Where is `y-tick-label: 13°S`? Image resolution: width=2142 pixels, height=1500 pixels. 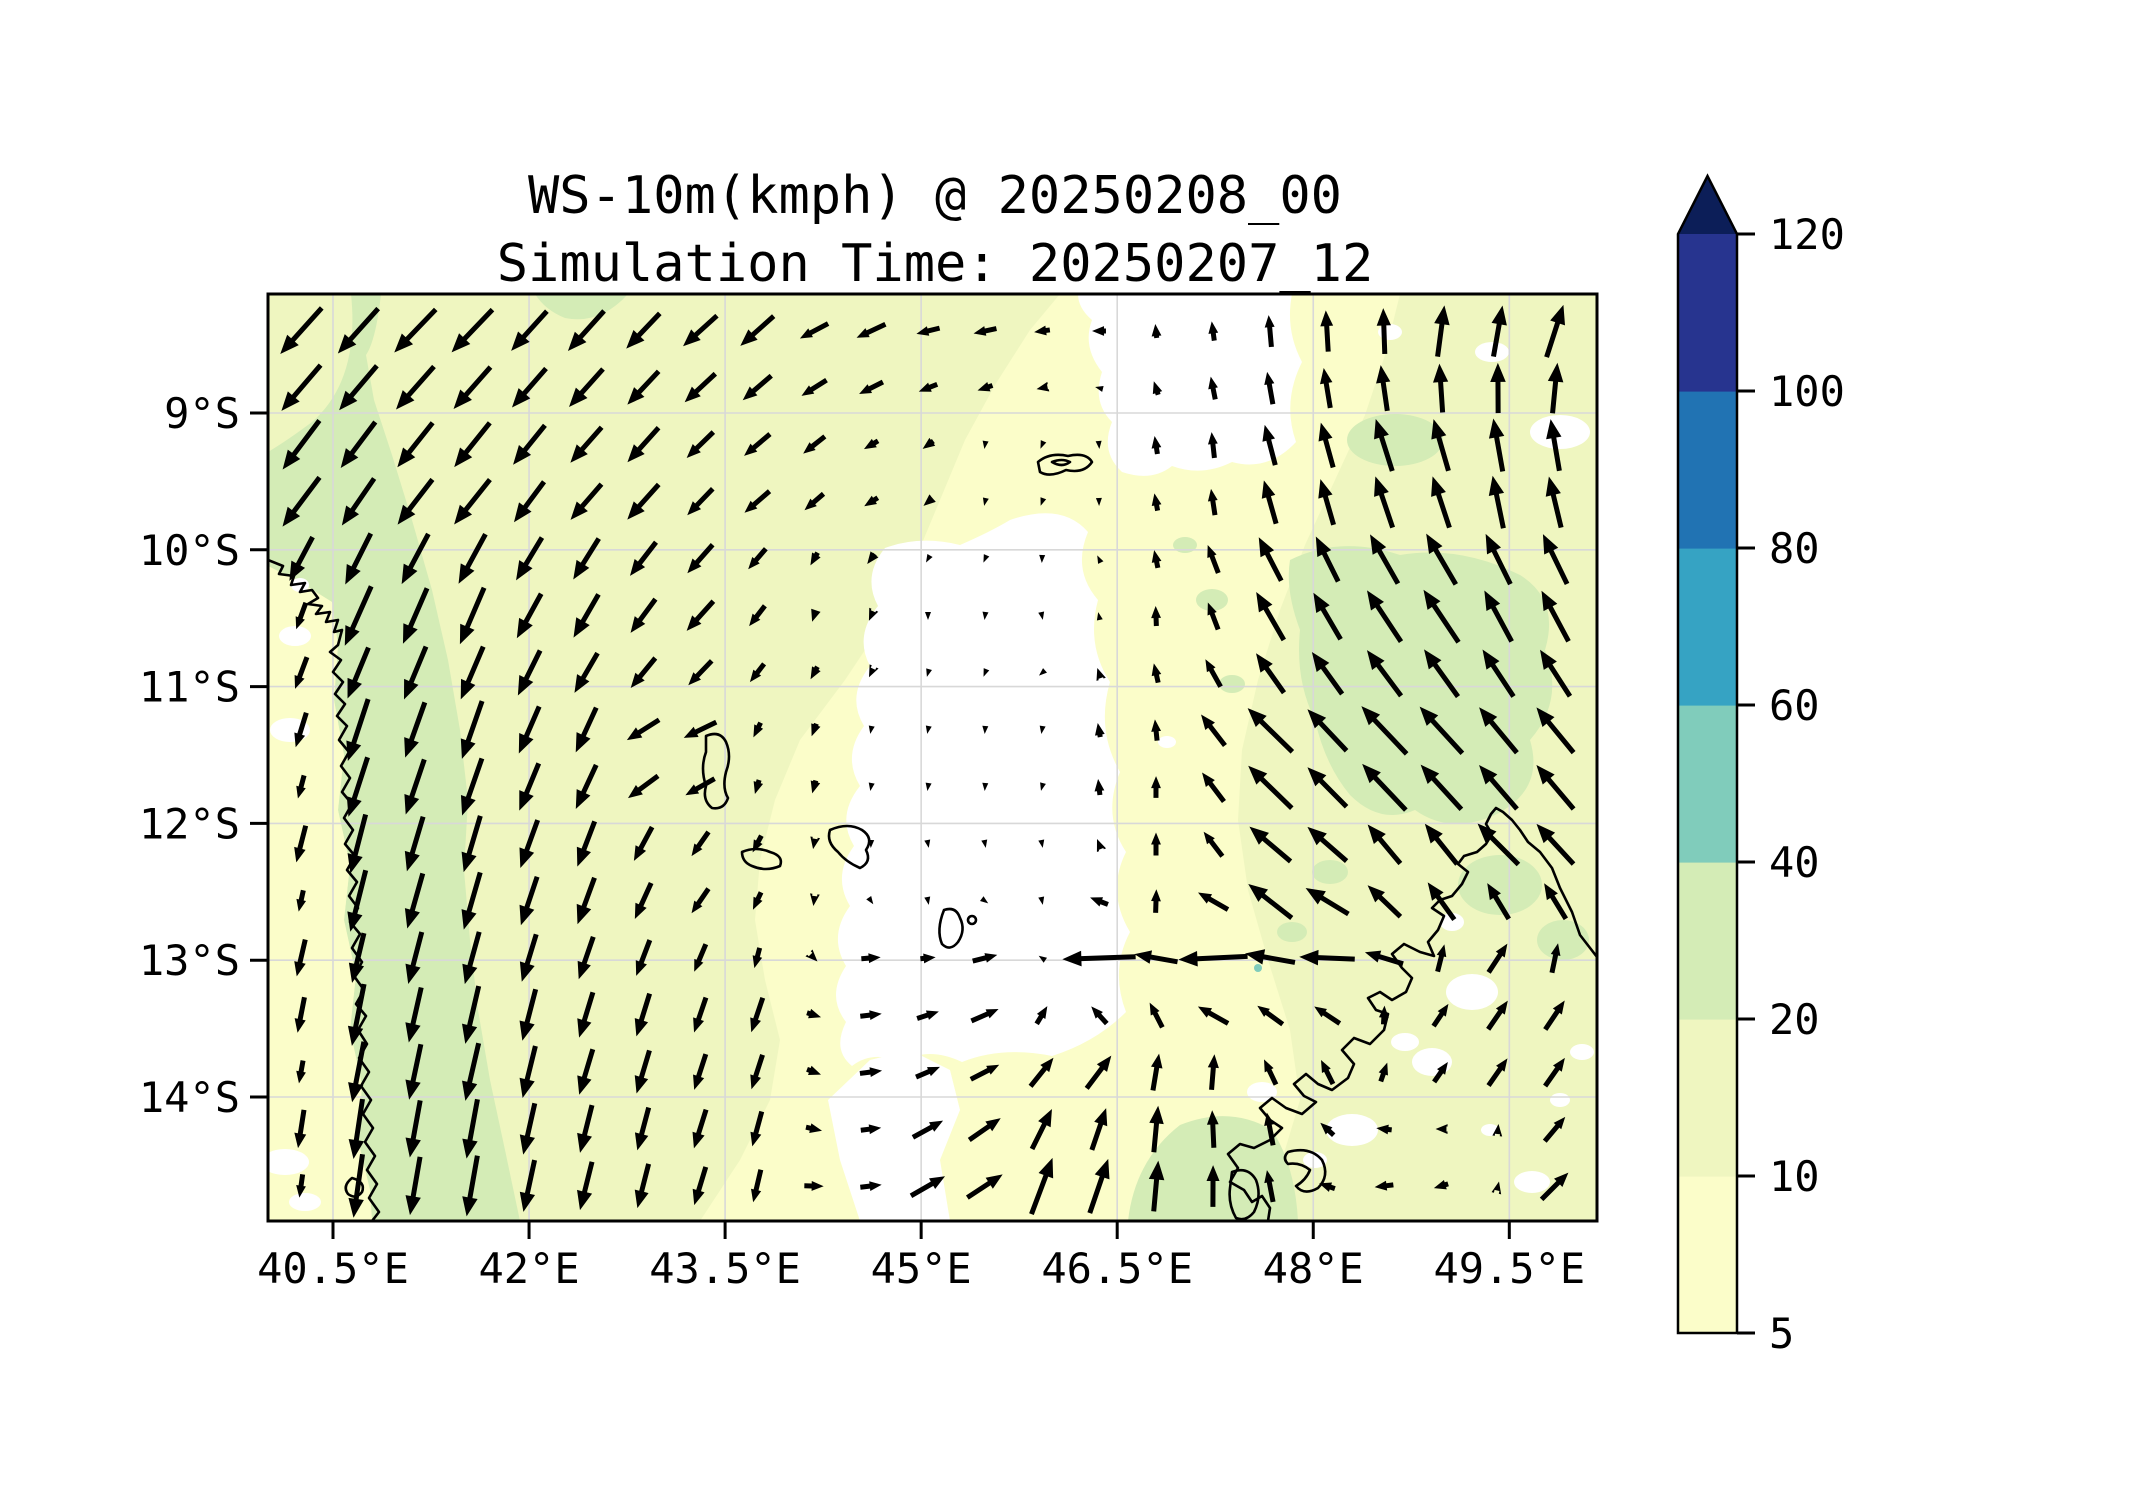 y-tick-label: 13°S is located at coordinates (189, 960).